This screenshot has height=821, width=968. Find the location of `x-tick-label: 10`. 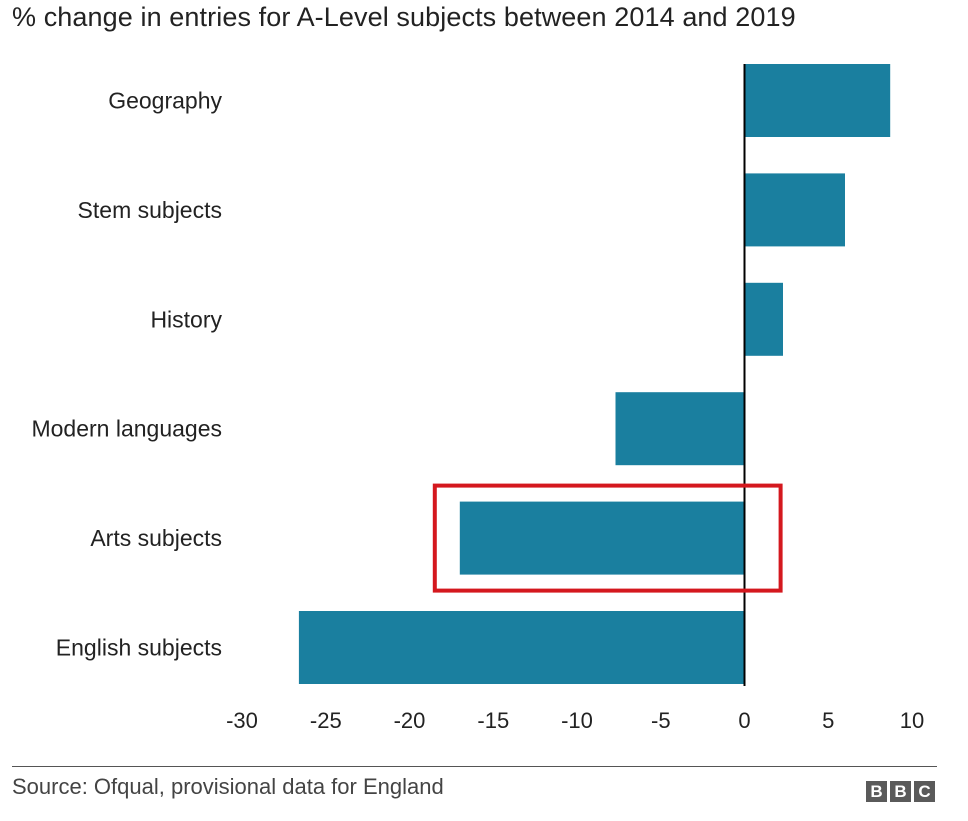

x-tick-label: 10 is located at coordinates (912, 720).